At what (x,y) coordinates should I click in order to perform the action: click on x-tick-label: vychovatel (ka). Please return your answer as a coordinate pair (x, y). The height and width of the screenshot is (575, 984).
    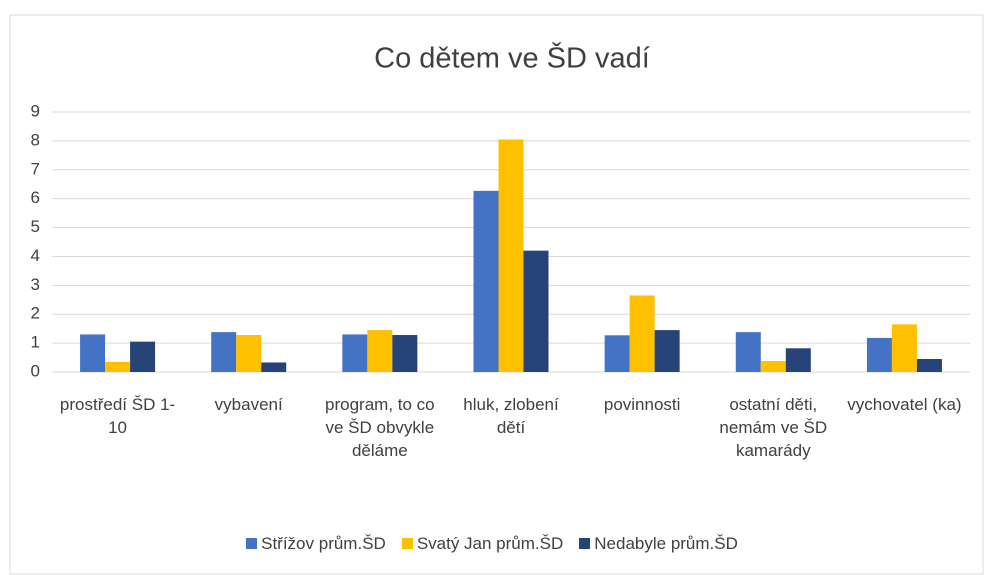
    Looking at the image, I should click on (904, 404).